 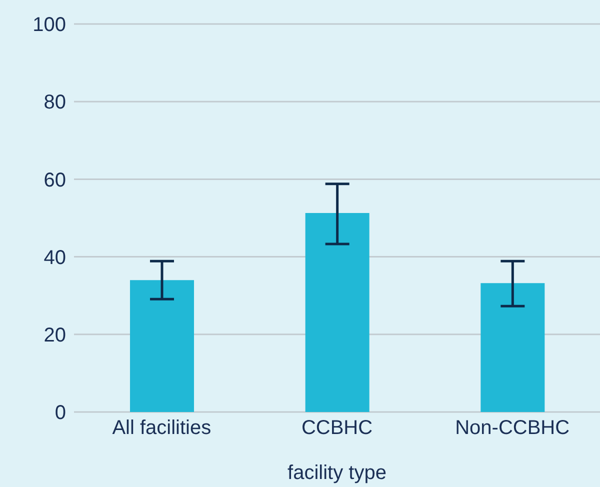 What do you see at coordinates (60, 413) in the screenshot?
I see `y-tick-label: 0` at bounding box center [60, 413].